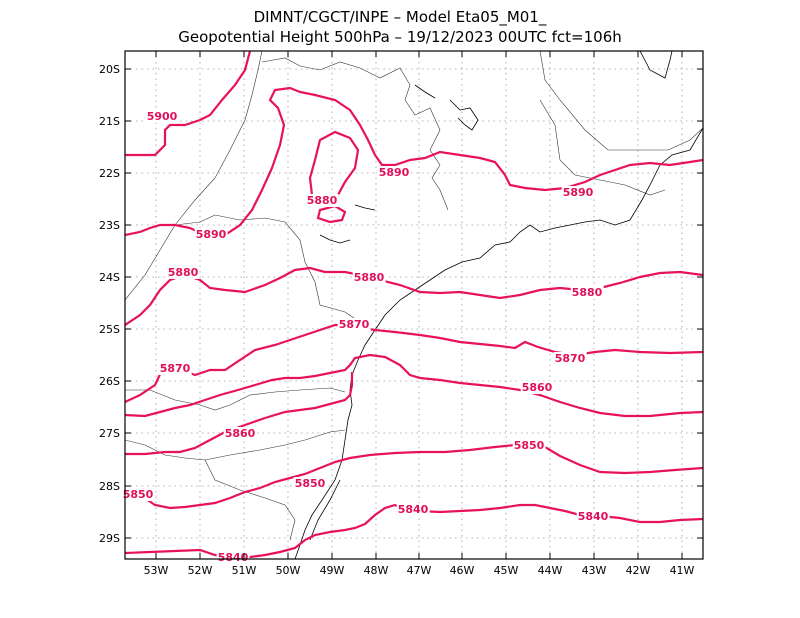  I want to click on lat-label-25s: 25S, so click(109, 329).